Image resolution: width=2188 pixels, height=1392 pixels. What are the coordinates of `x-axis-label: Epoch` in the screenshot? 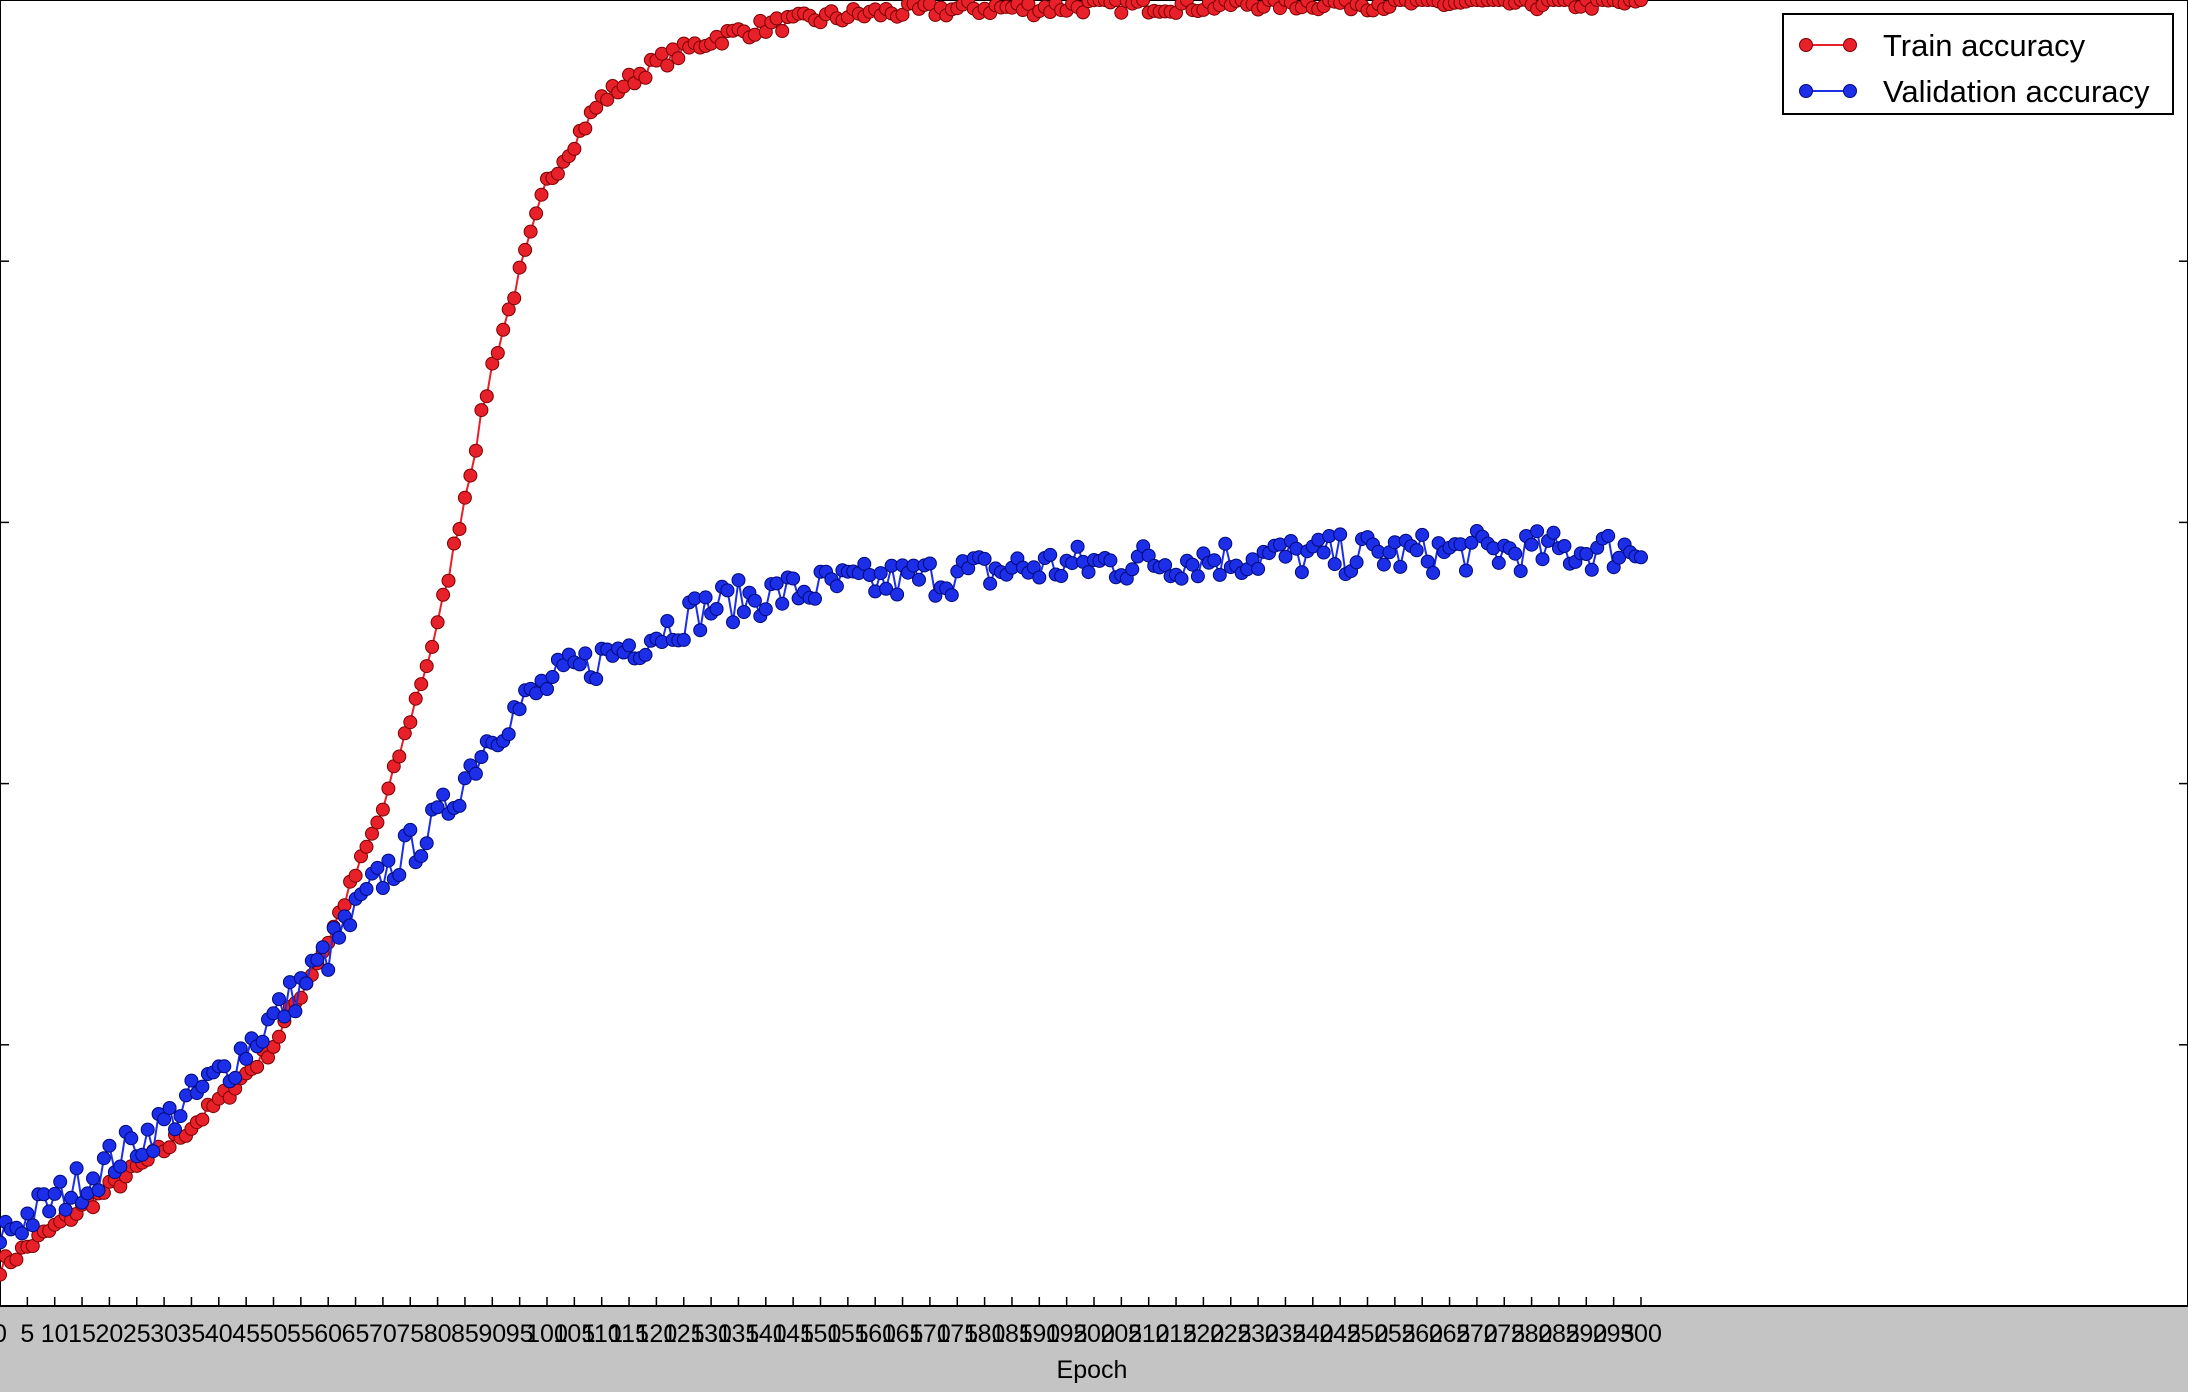 It's located at (1092, 1370).